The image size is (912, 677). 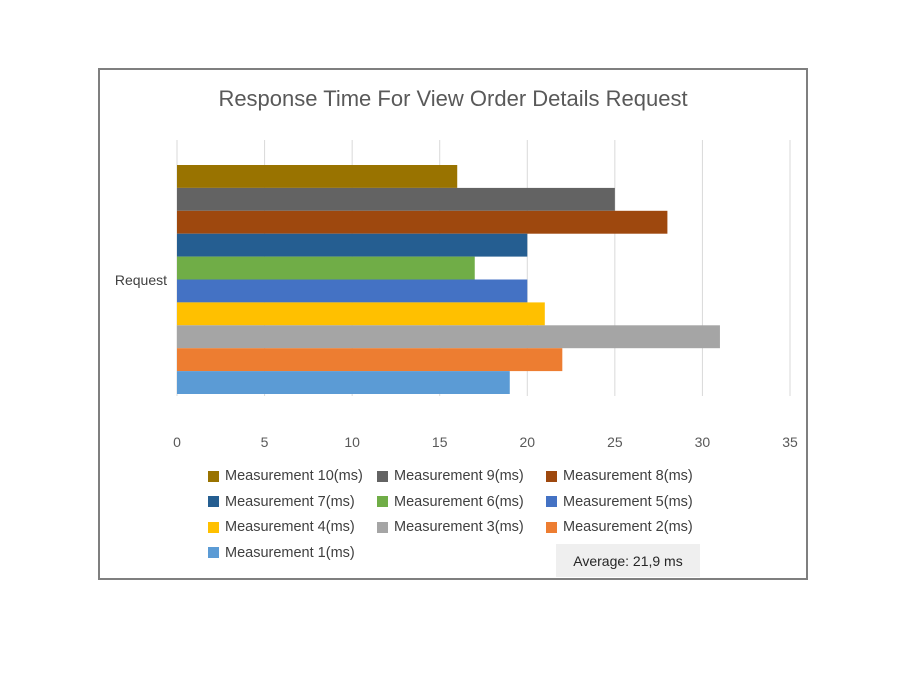 I want to click on legend-item: Measurement 6(ms), so click(x=450, y=502).